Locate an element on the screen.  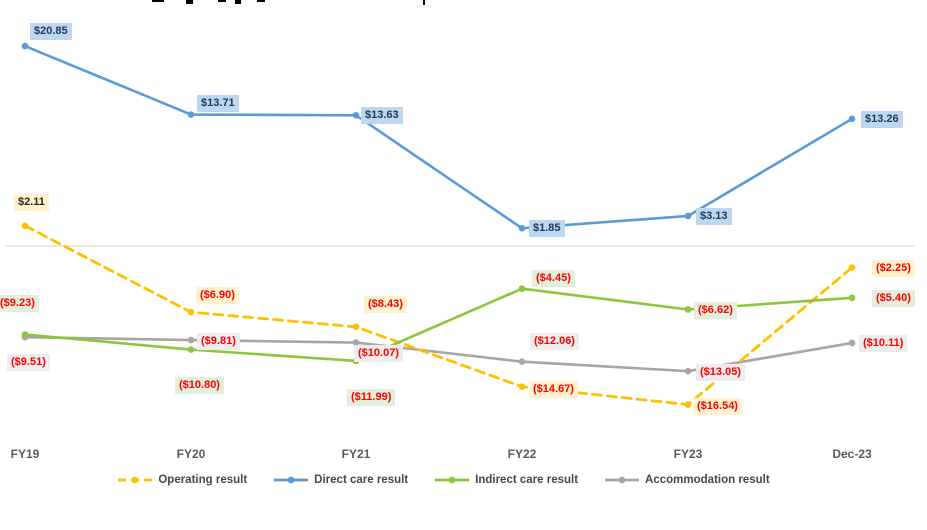
legend-marker-direct-care-result is located at coordinates (291, 480).